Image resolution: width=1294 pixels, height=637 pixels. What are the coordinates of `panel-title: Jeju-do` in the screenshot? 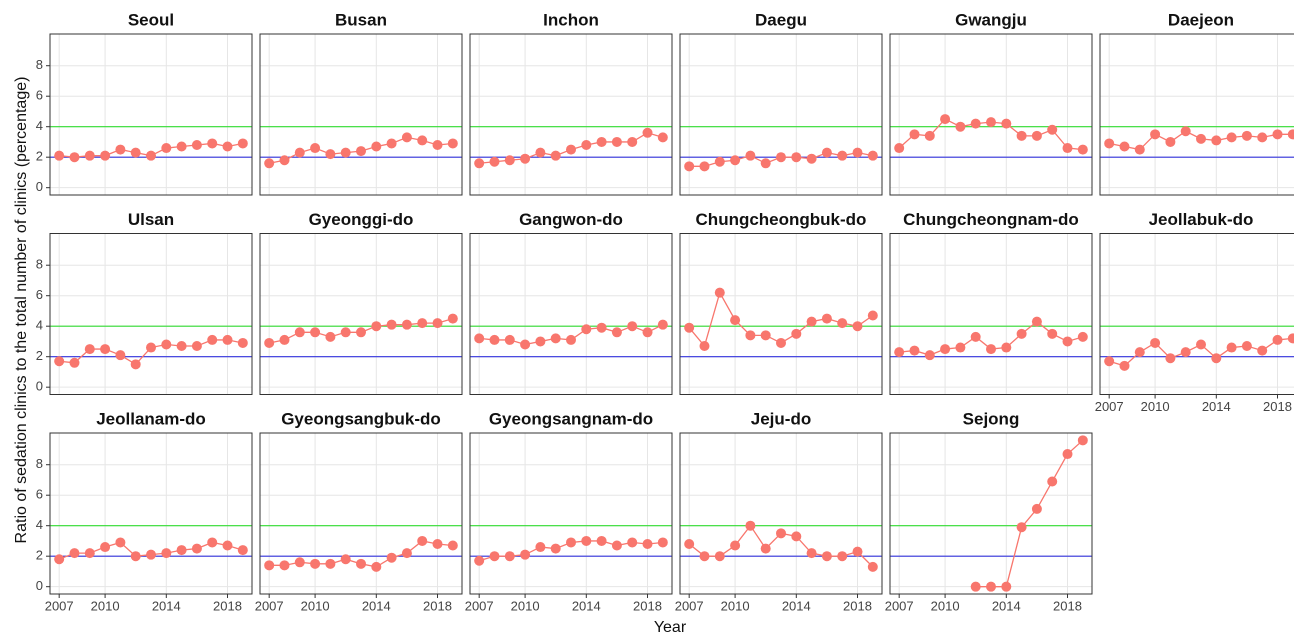 It's located at (781, 418).